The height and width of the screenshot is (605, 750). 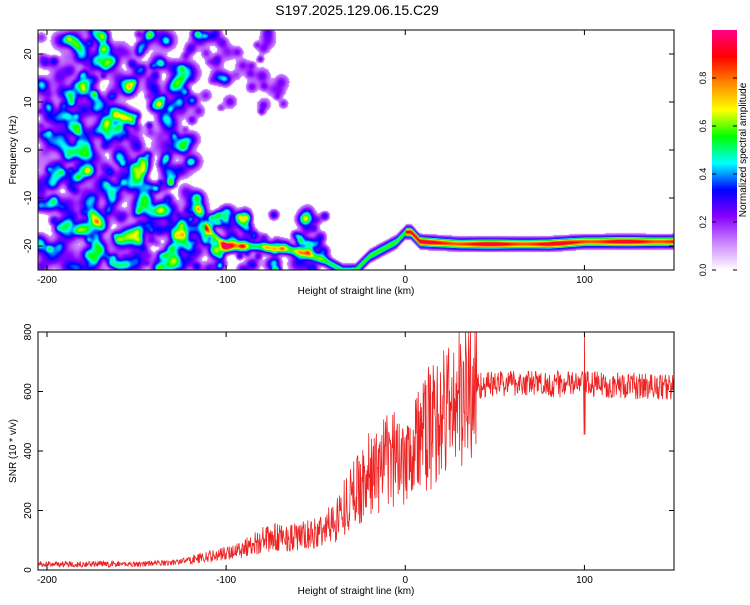 I want to click on y-tick-label: 800, so click(x=28, y=331).